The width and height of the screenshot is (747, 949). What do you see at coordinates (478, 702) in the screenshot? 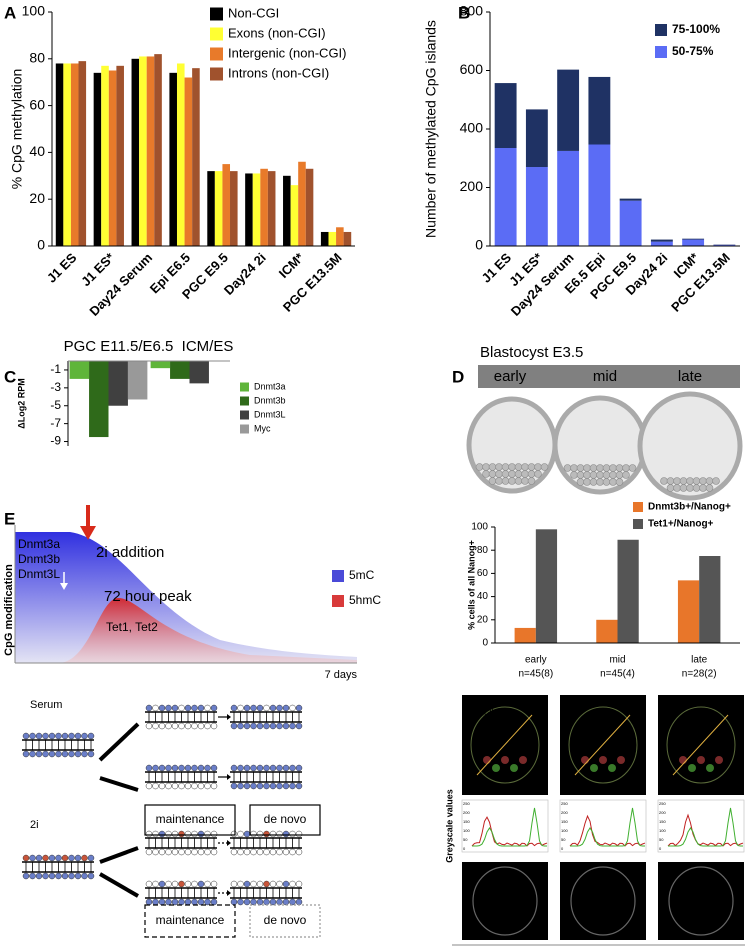
I see `channel-label: Nanog` at bounding box center [478, 702].